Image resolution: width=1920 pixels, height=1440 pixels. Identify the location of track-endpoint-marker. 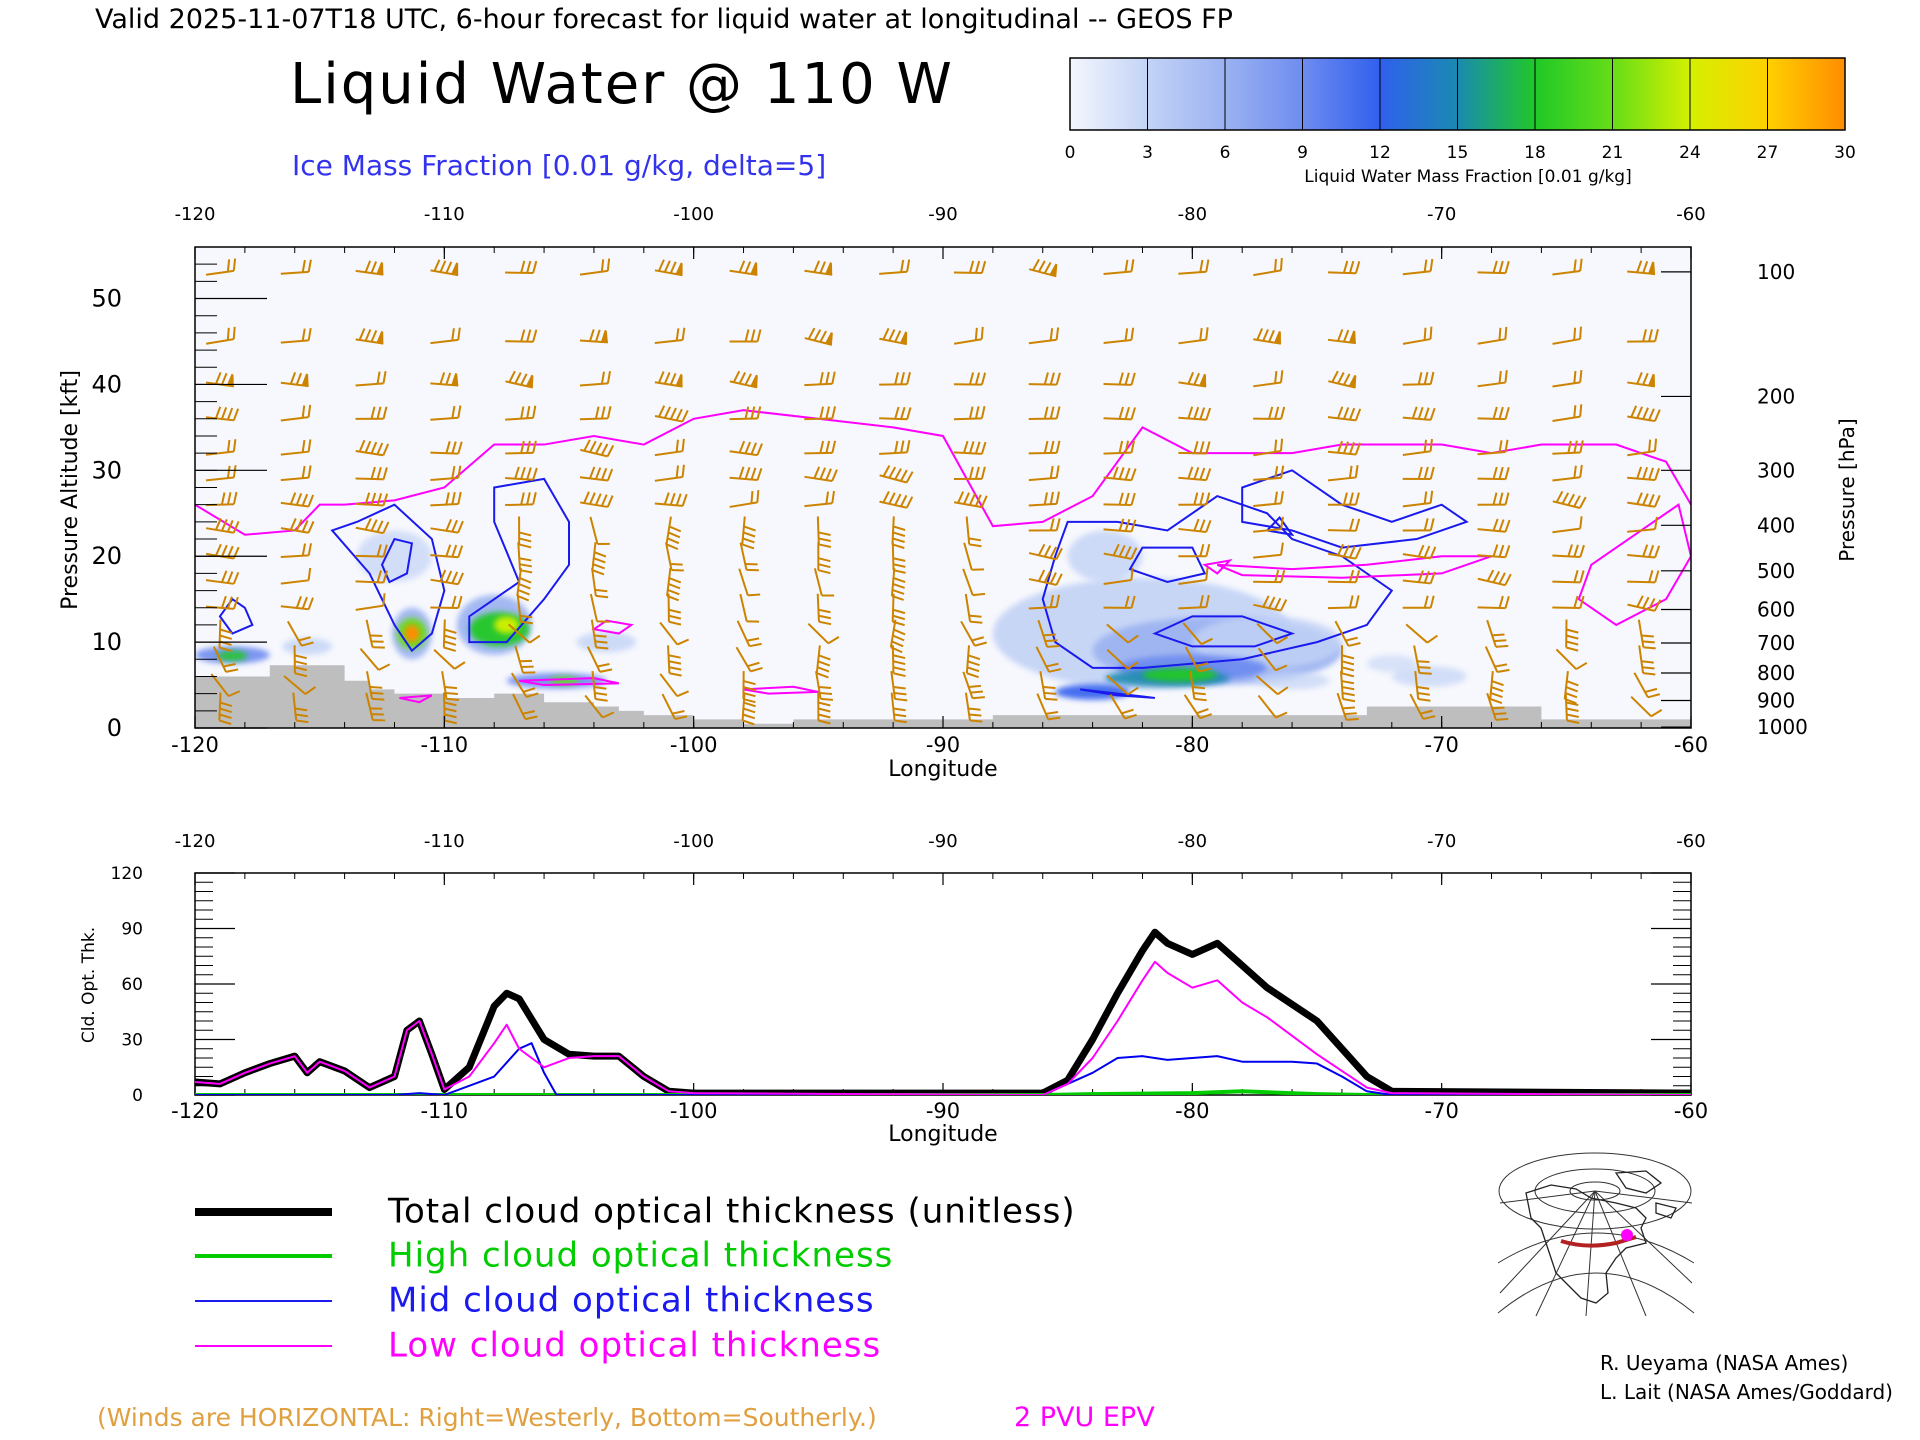
(1627, 1235).